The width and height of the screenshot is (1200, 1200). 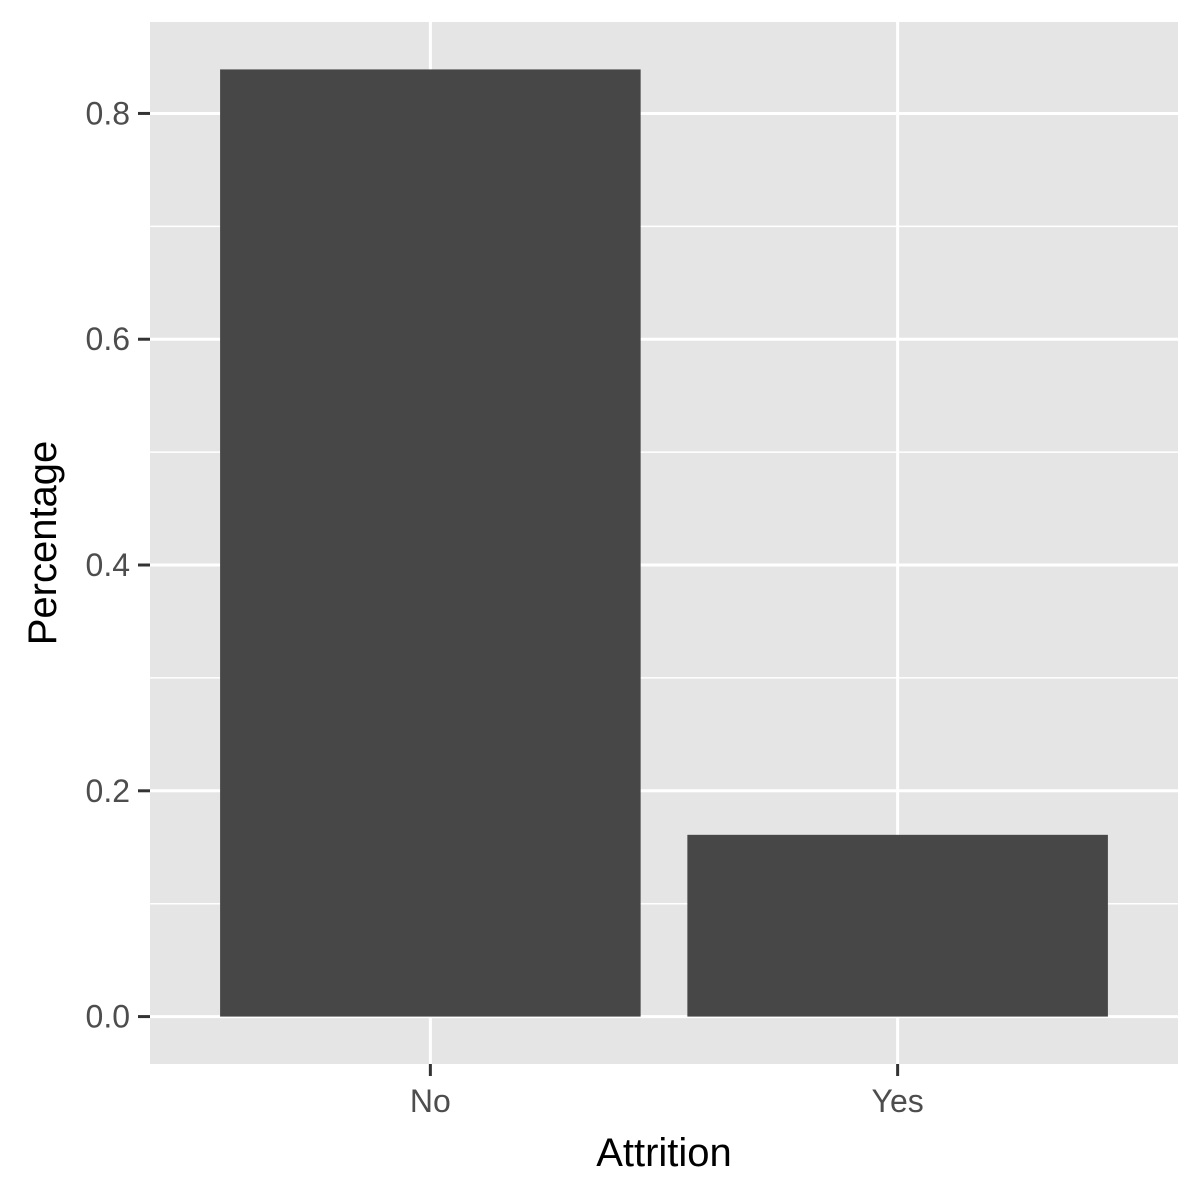 I want to click on bar-yes, so click(x=897, y=925).